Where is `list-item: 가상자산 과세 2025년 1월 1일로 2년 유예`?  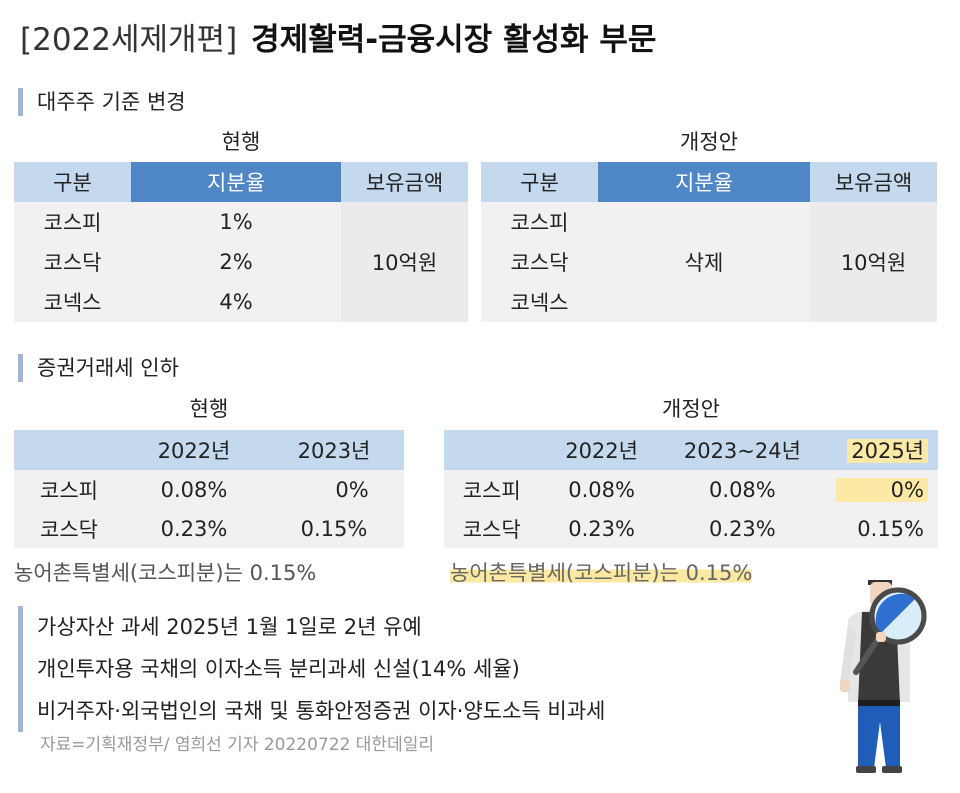
list-item: 가상자산 과세 2025년 1월 1일로 2년 유예 is located at coordinates (229, 627).